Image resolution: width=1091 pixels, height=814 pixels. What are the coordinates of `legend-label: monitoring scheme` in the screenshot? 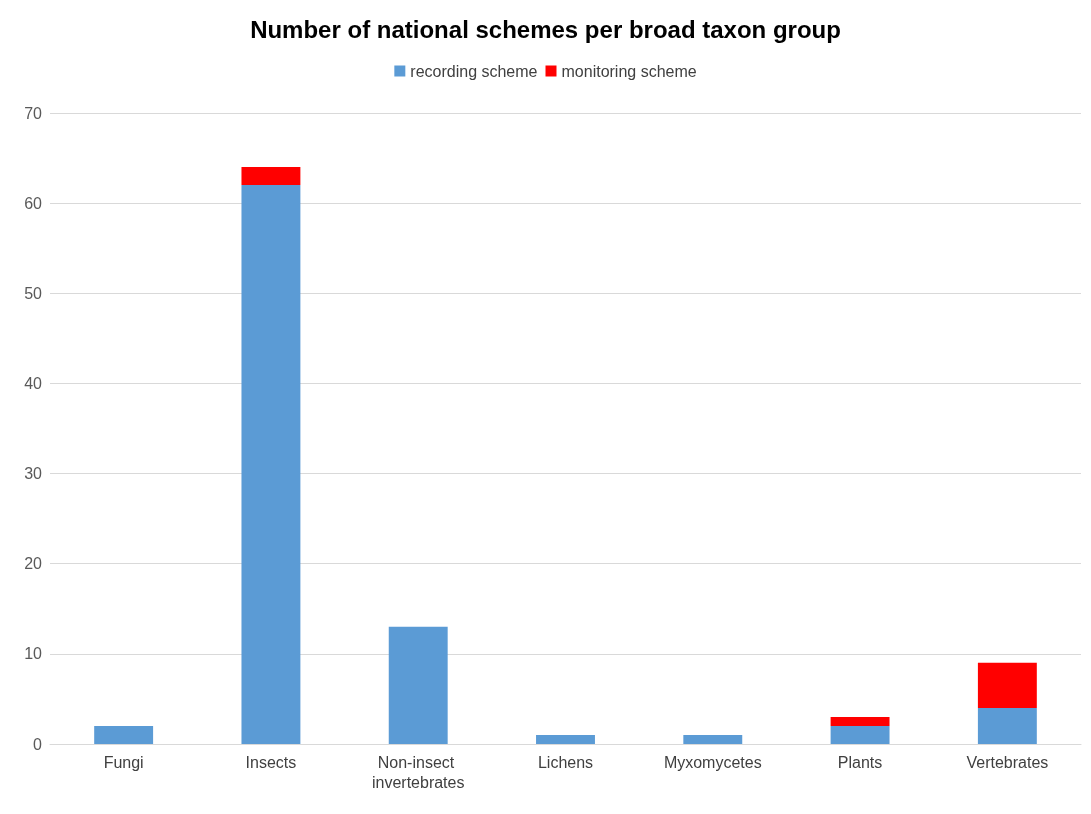 It's located at (629, 71).